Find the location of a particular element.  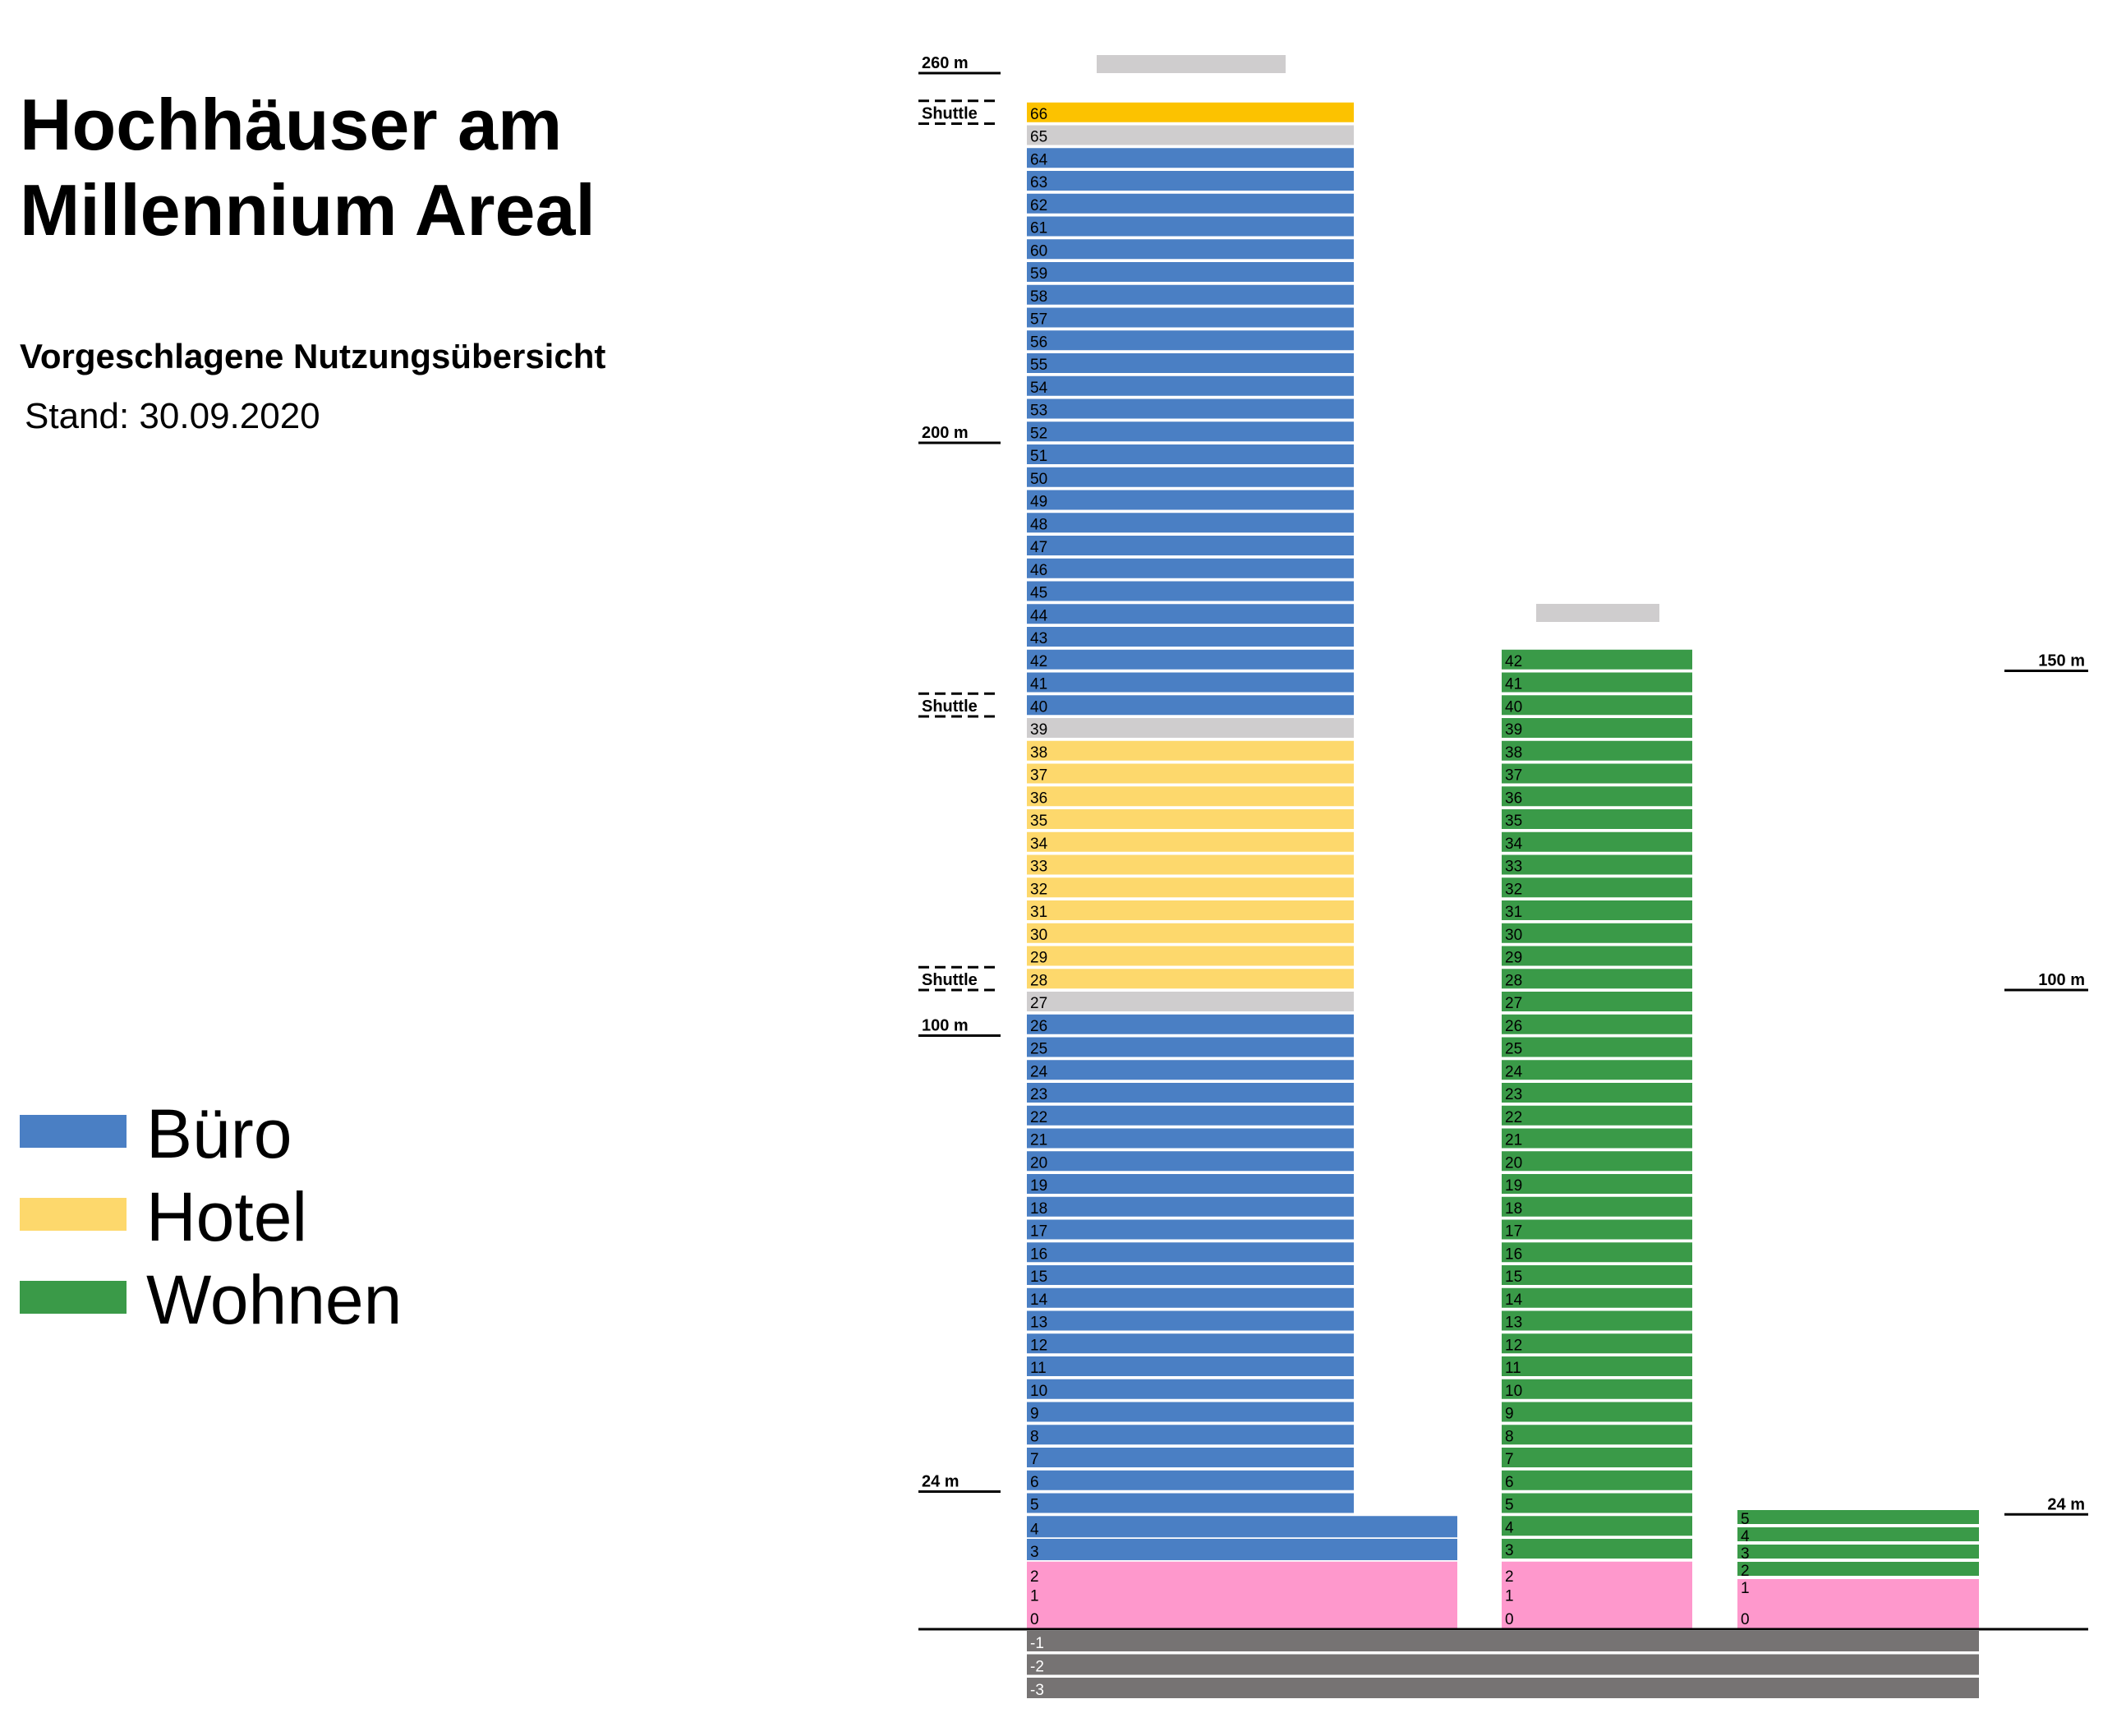

tower-1-floor-40: 40 is located at coordinates (1190, 705).